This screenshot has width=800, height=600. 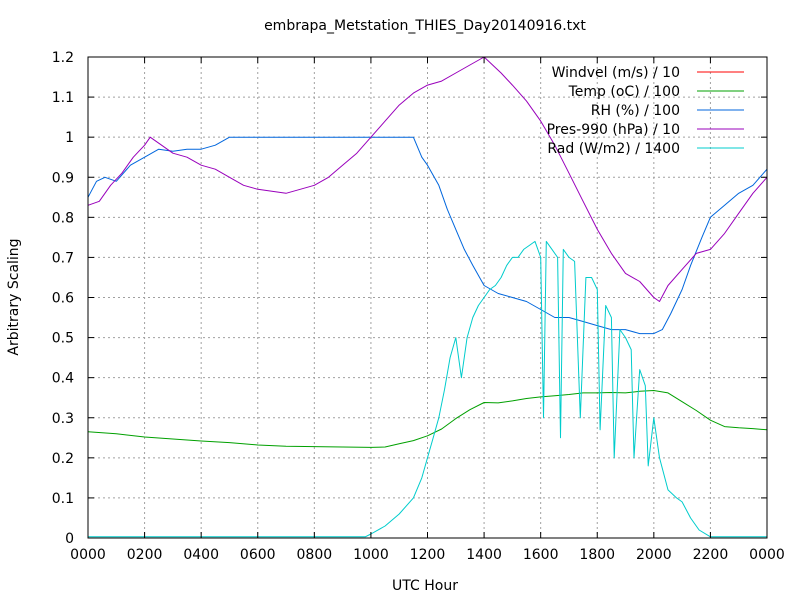 I want to click on x-tick-label: 1400, so click(x=484, y=555).